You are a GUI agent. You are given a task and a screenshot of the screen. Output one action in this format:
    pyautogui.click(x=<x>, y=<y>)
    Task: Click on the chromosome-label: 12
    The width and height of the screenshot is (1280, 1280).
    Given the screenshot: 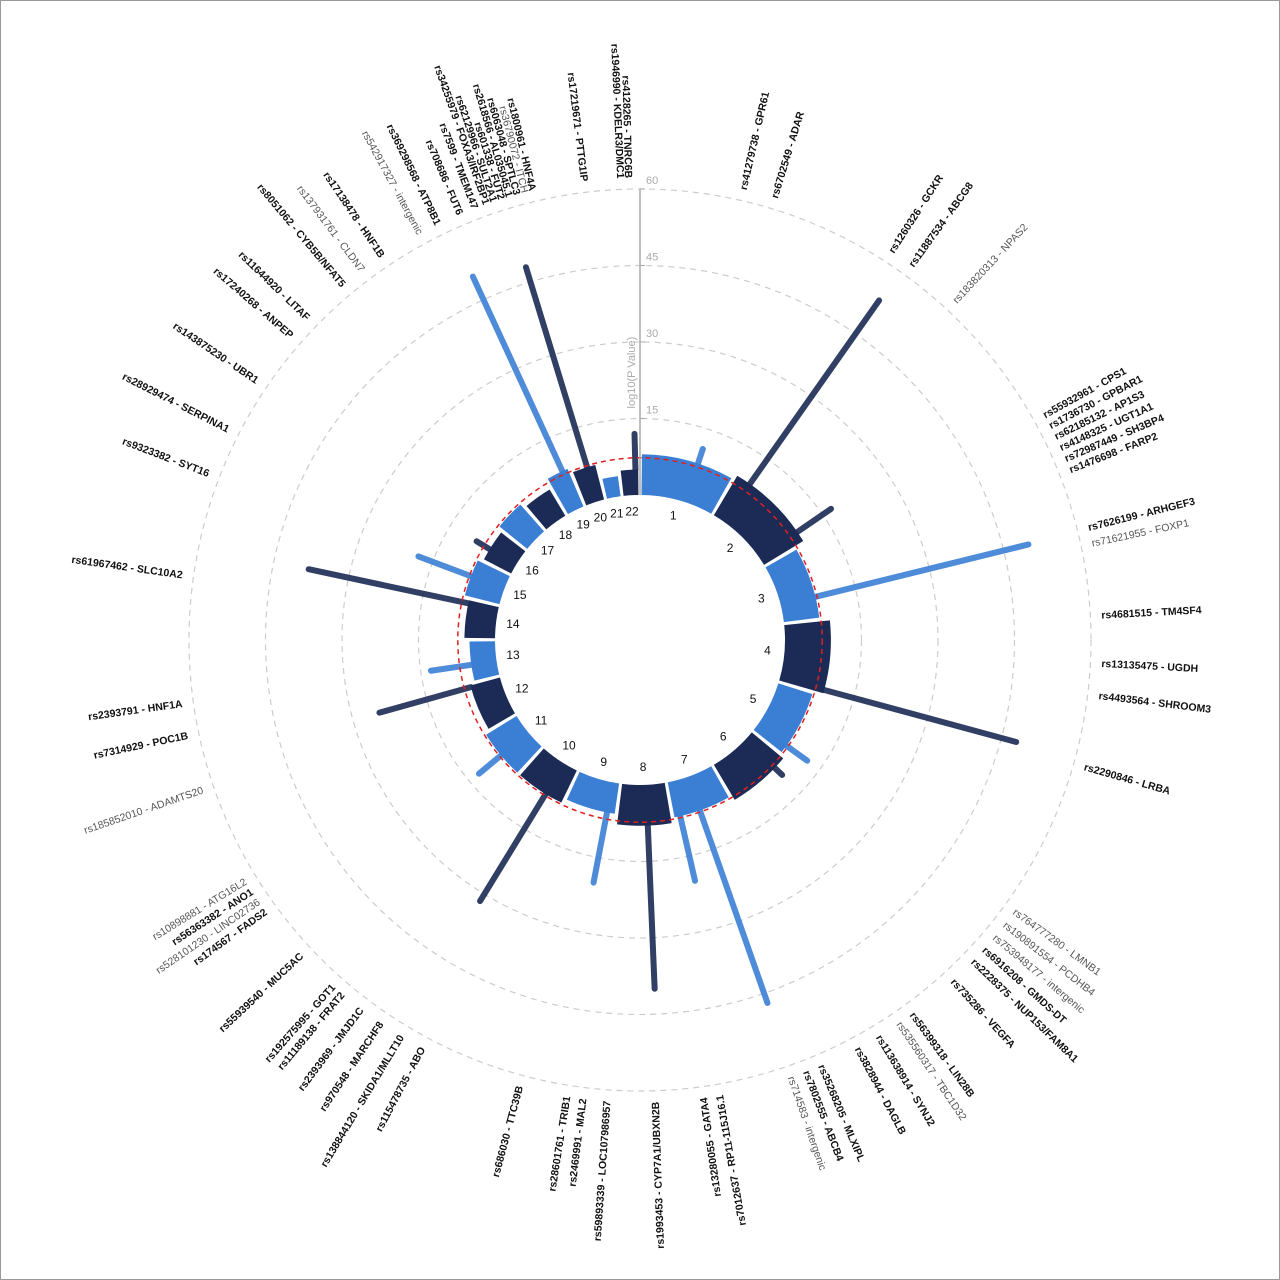 What is the action you would take?
    pyautogui.click(x=522, y=689)
    